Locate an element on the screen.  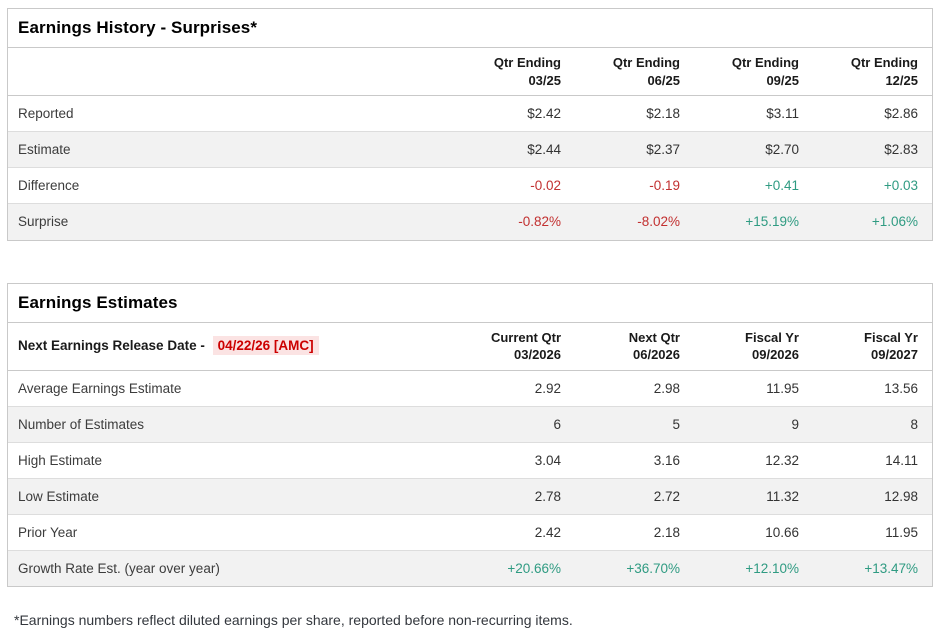
column-header-line2: 09/2027 is located at coordinates (894, 355).